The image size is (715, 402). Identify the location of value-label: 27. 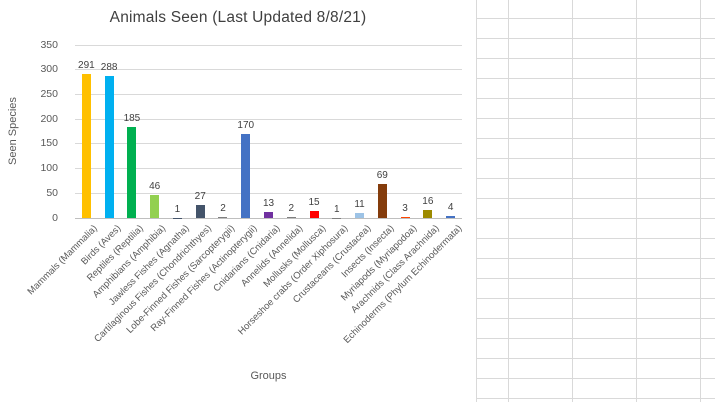
(200, 196).